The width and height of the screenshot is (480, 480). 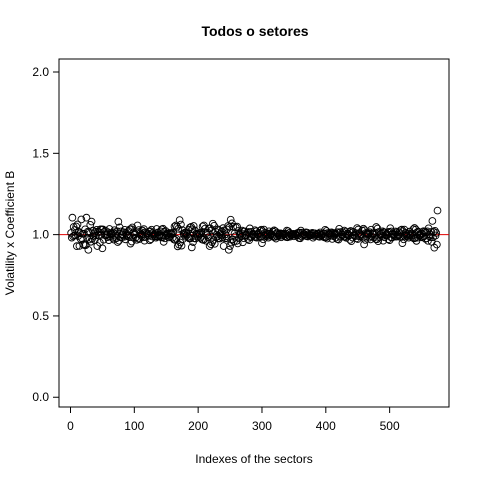 What do you see at coordinates (326, 426) in the screenshot?
I see `x-tick-label: 400` at bounding box center [326, 426].